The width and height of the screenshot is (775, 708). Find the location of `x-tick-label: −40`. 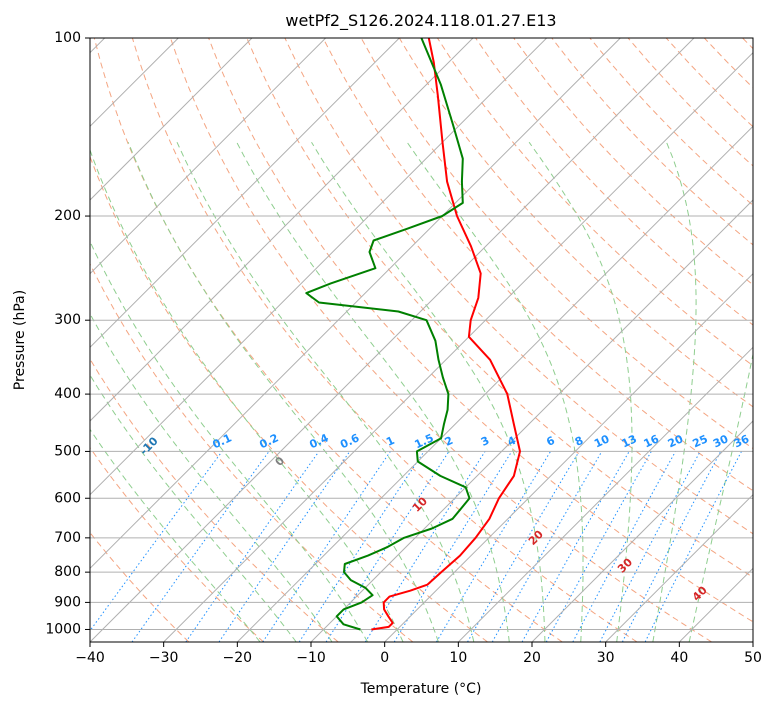

x-tick-label: −40 is located at coordinates (90, 658).